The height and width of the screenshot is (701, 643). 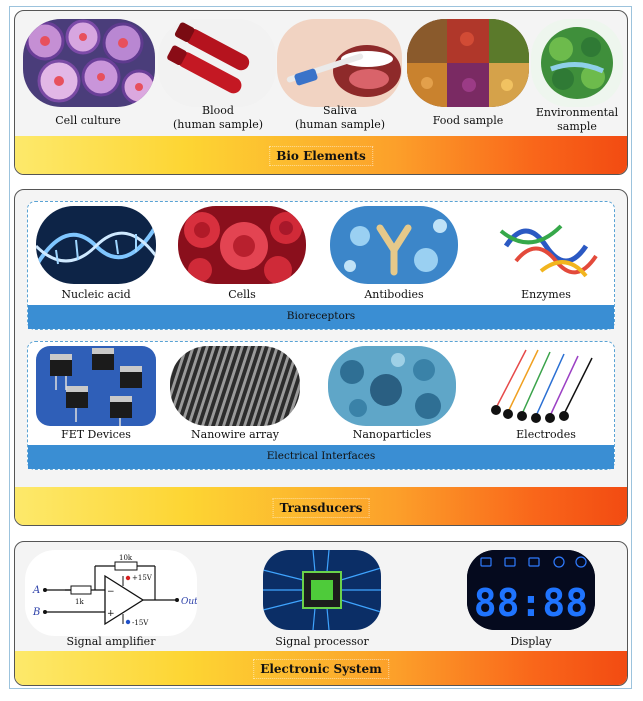 What do you see at coordinates (468, 63) in the screenshot?
I see `food-sample-image` at bounding box center [468, 63].